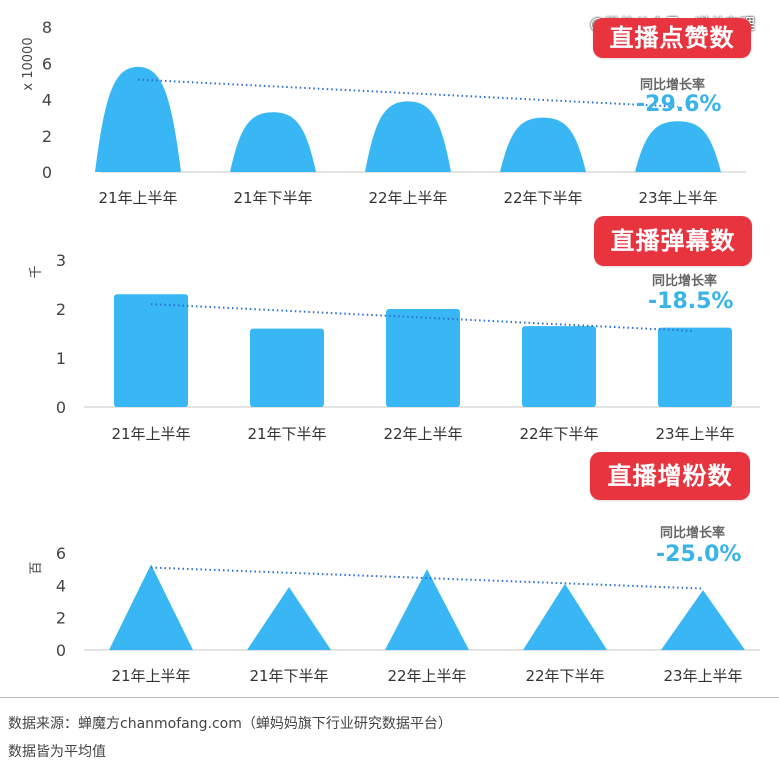 This screenshot has width=779, height=764. What do you see at coordinates (61, 260) in the screenshot?
I see `chart2-y-tick-label: 3` at bounding box center [61, 260].